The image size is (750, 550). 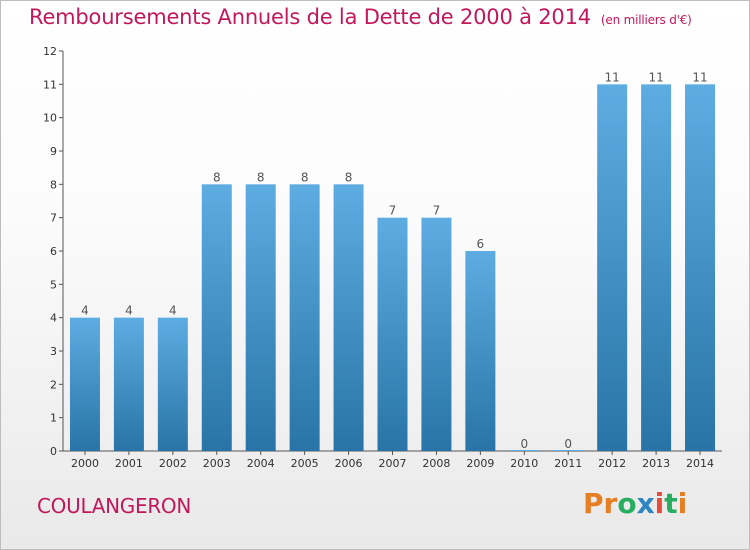 What do you see at coordinates (53, 351) in the screenshot?
I see `y-tick-label: 3` at bounding box center [53, 351].